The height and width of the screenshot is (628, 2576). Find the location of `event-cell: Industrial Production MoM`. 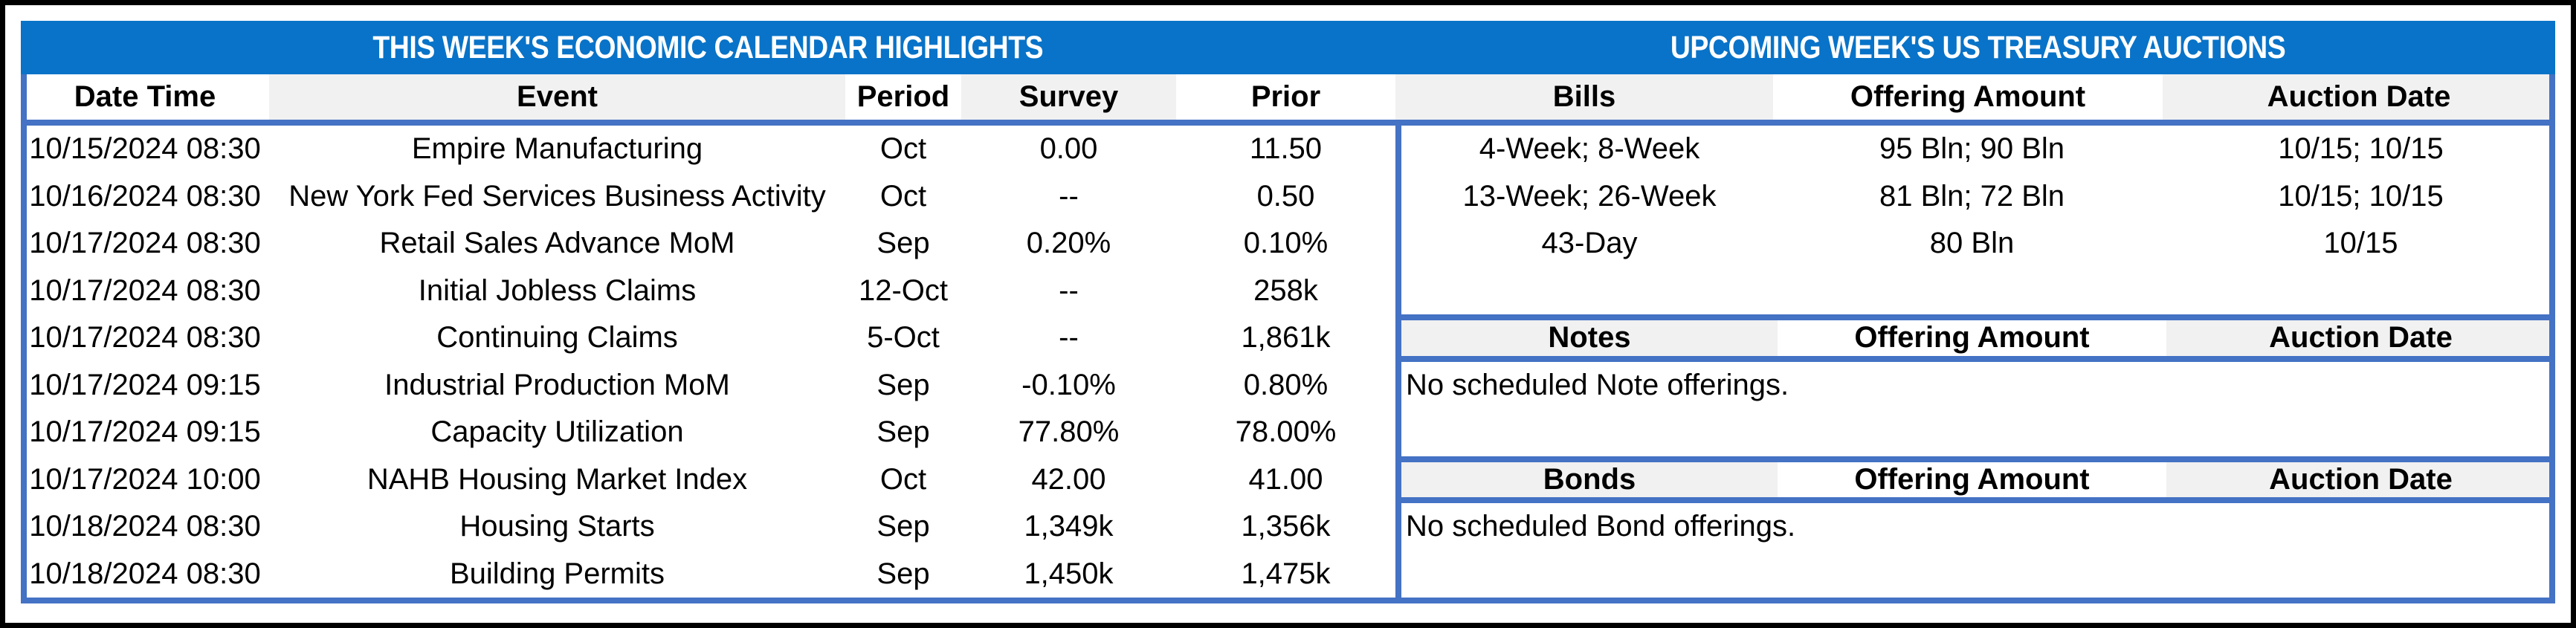

event-cell: Industrial Production MoM is located at coordinates (557, 385).